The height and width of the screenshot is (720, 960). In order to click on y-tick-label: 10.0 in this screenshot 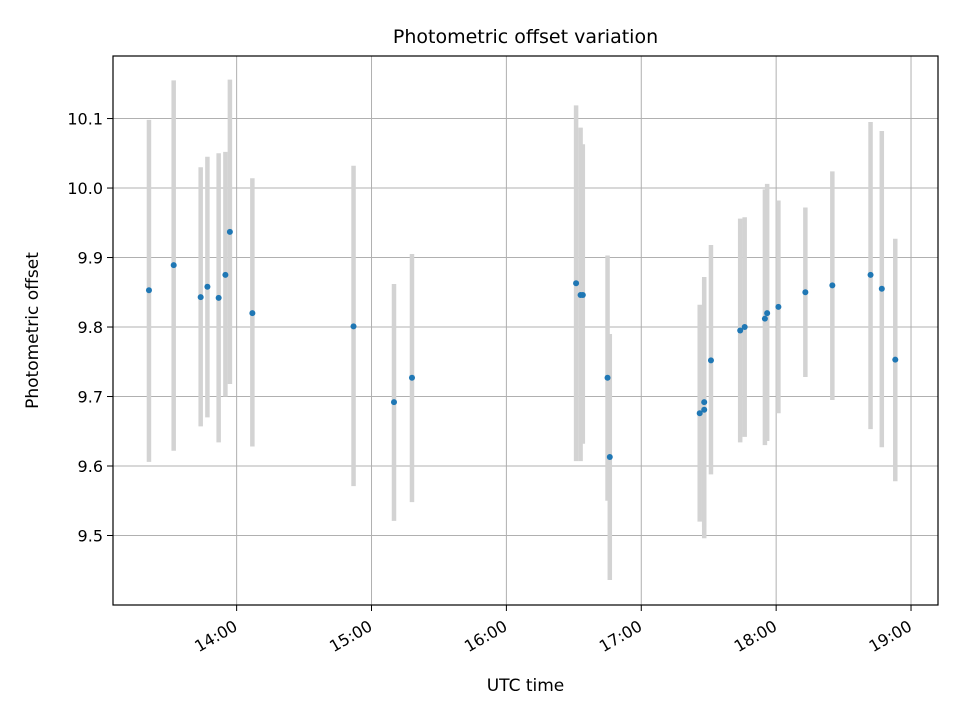, I will do `click(85, 188)`.